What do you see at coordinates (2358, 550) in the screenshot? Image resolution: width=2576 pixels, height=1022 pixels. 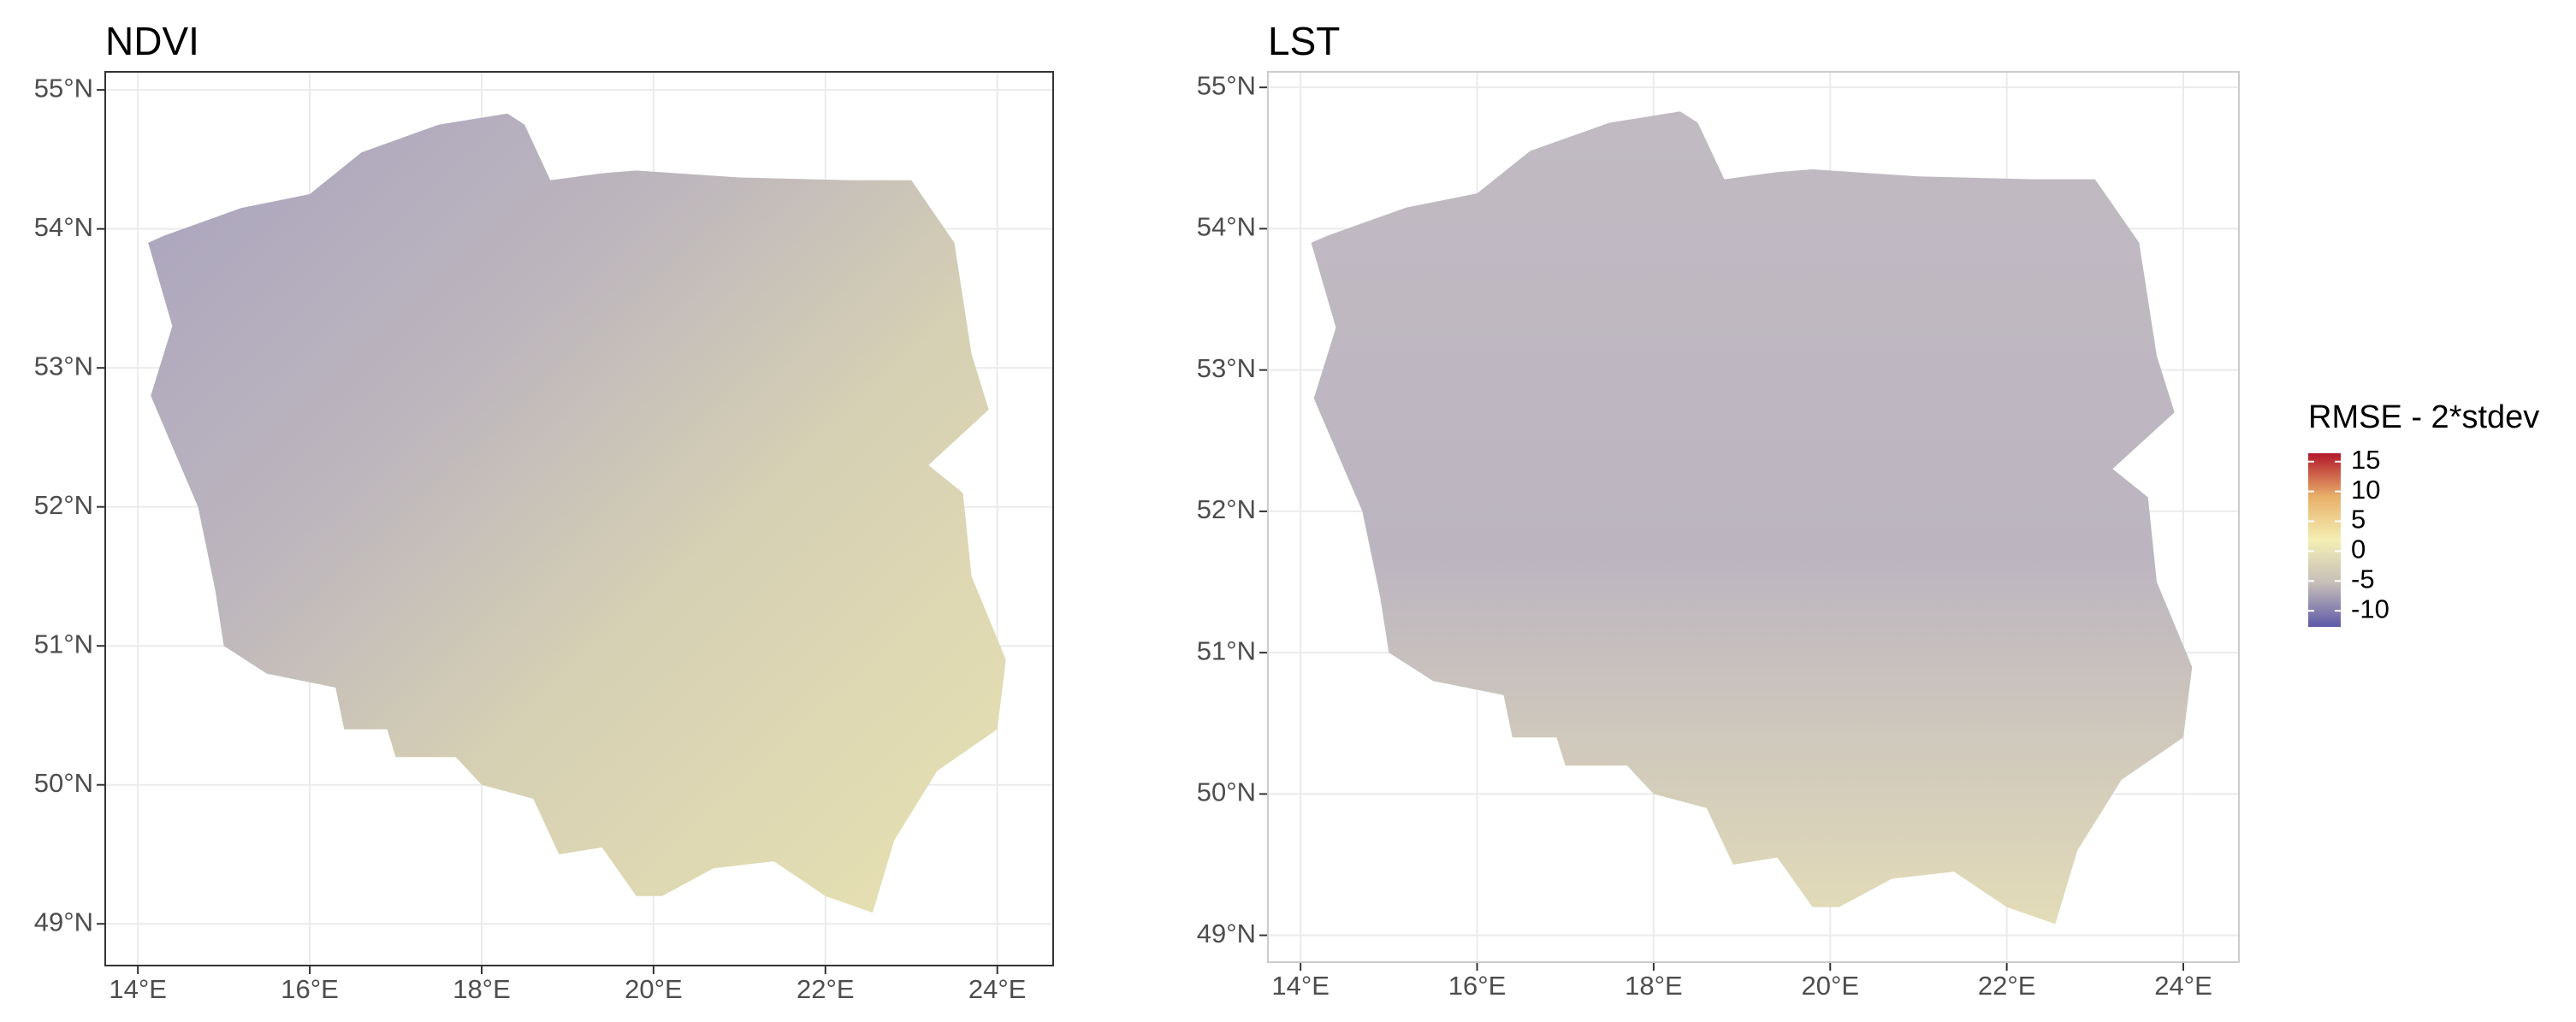 I see `legend-tick-label: 0` at bounding box center [2358, 550].